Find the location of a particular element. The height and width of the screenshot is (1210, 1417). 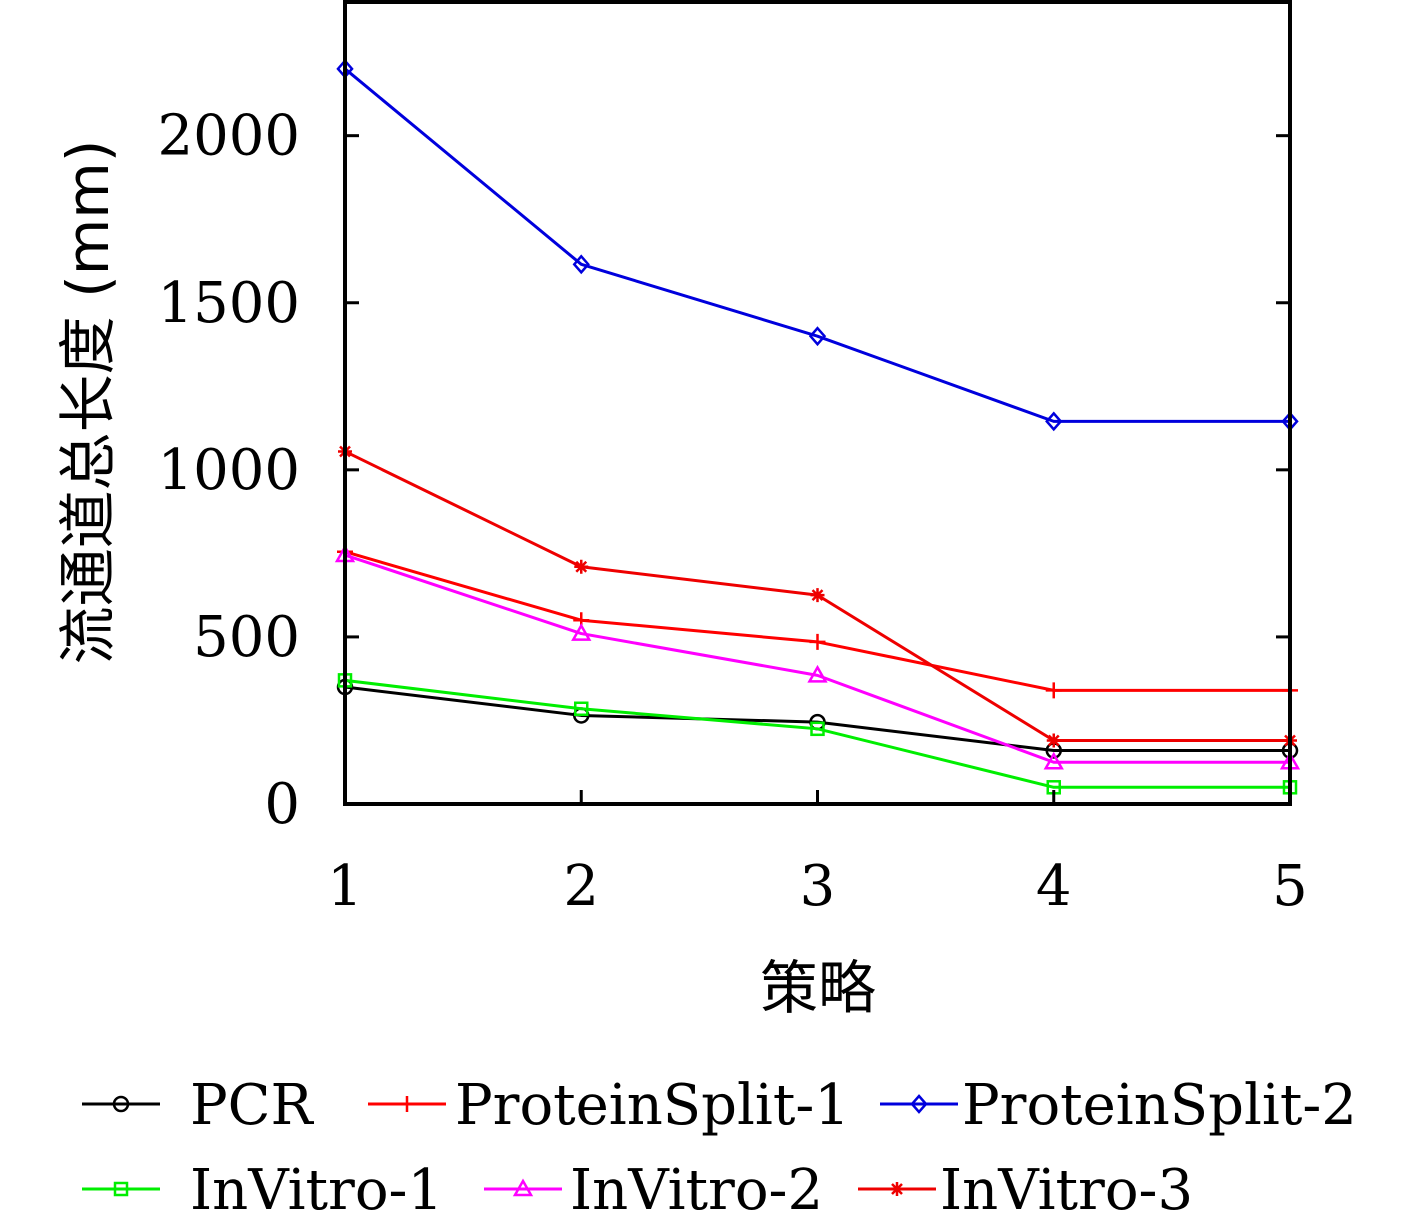

x-axis-title: 策略 is located at coordinates (818, 988).